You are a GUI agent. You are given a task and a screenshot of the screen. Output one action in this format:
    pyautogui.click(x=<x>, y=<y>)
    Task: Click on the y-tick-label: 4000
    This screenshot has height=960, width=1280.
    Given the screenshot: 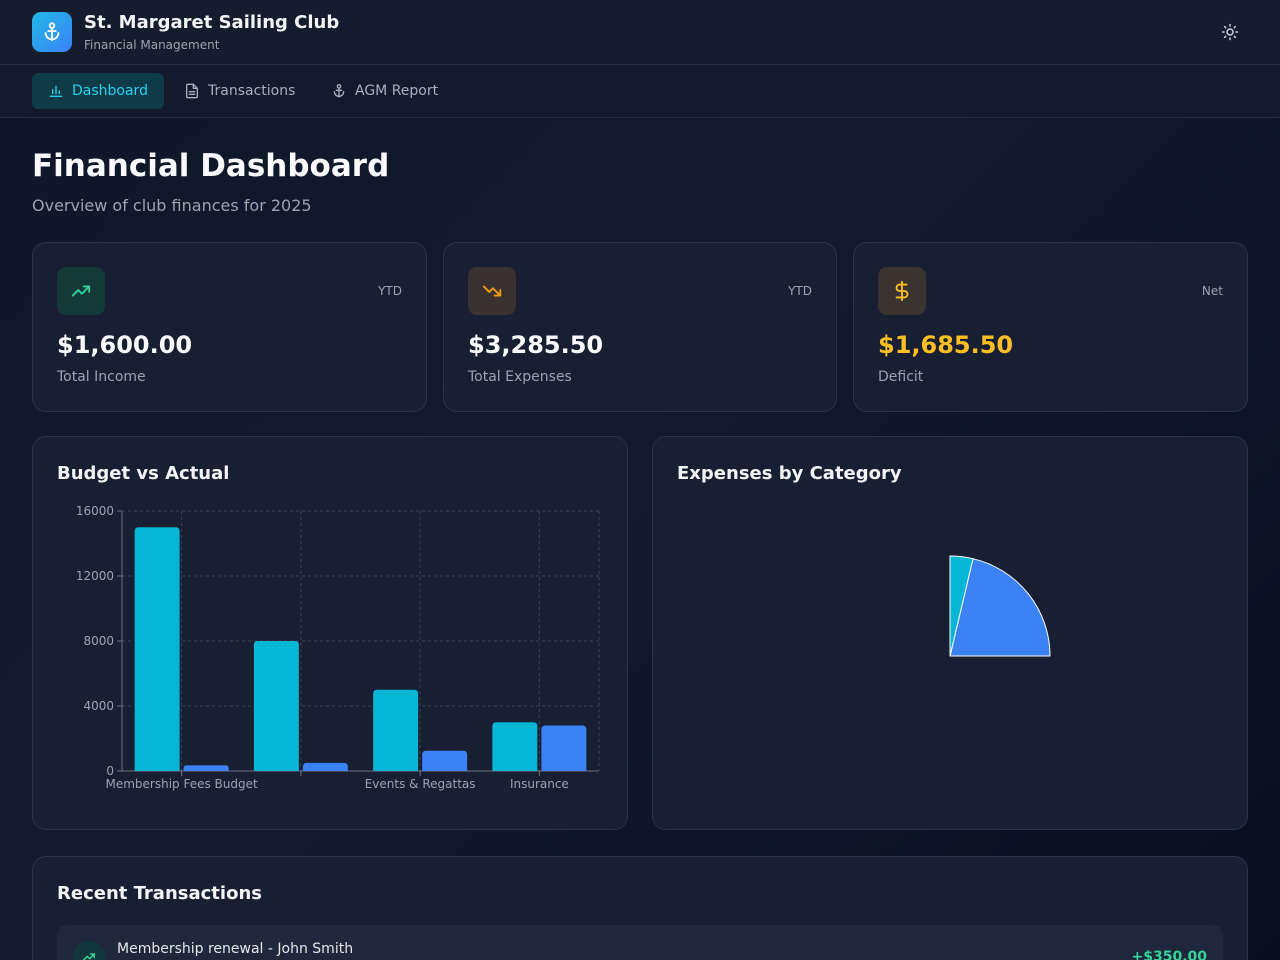 What is the action you would take?
    pyautogui.click(x=98, y=706)
    